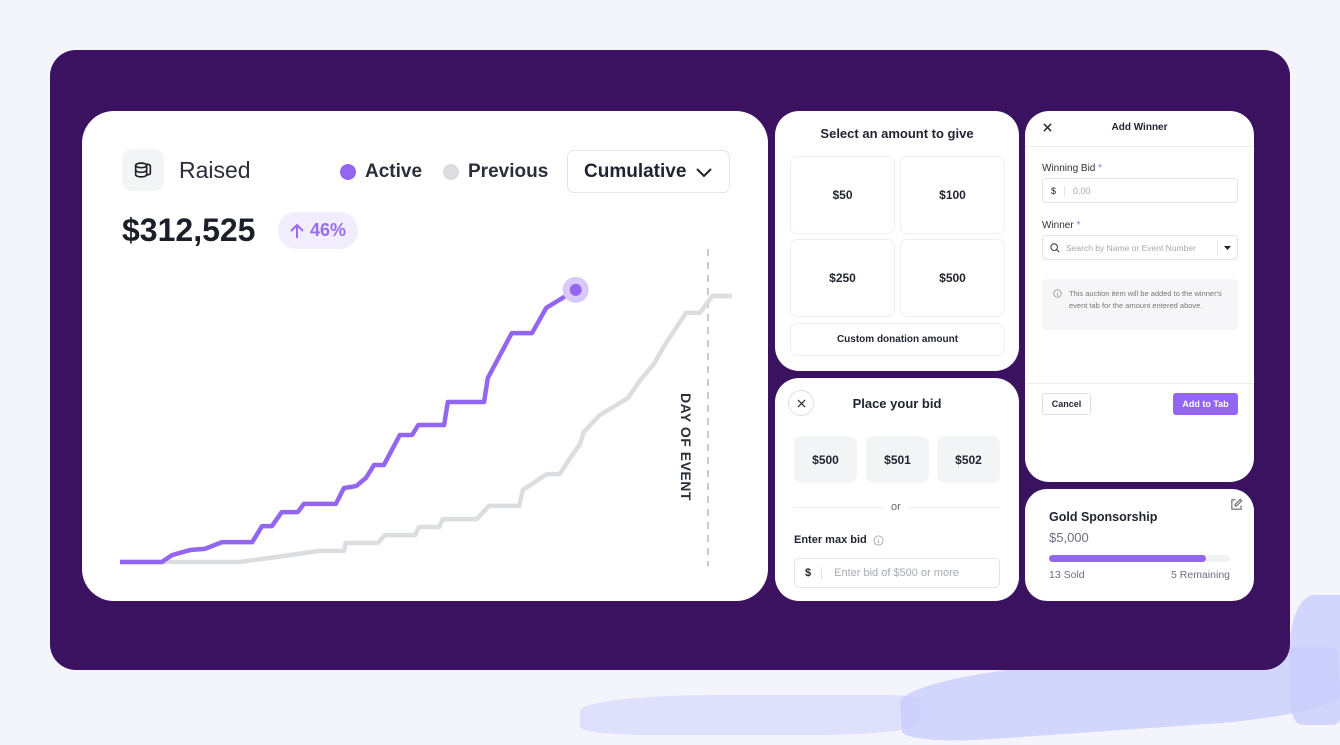  What do you see at coordinates (635, 171) in the screenshot?
I see `view-select-value: Cumulative` at bounding box center [635, 171].